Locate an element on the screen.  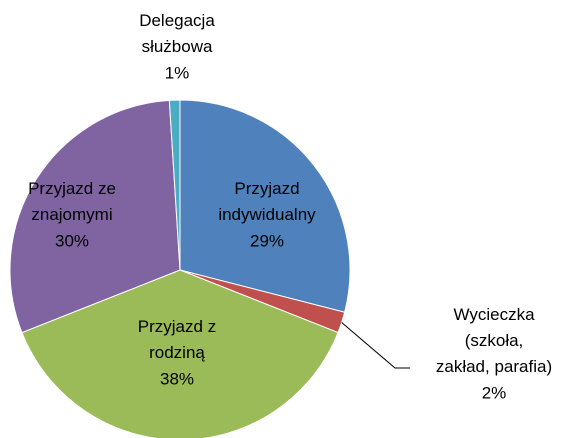
slice-label: Przyjazd indywidualny is located at coordinates (267, 201).